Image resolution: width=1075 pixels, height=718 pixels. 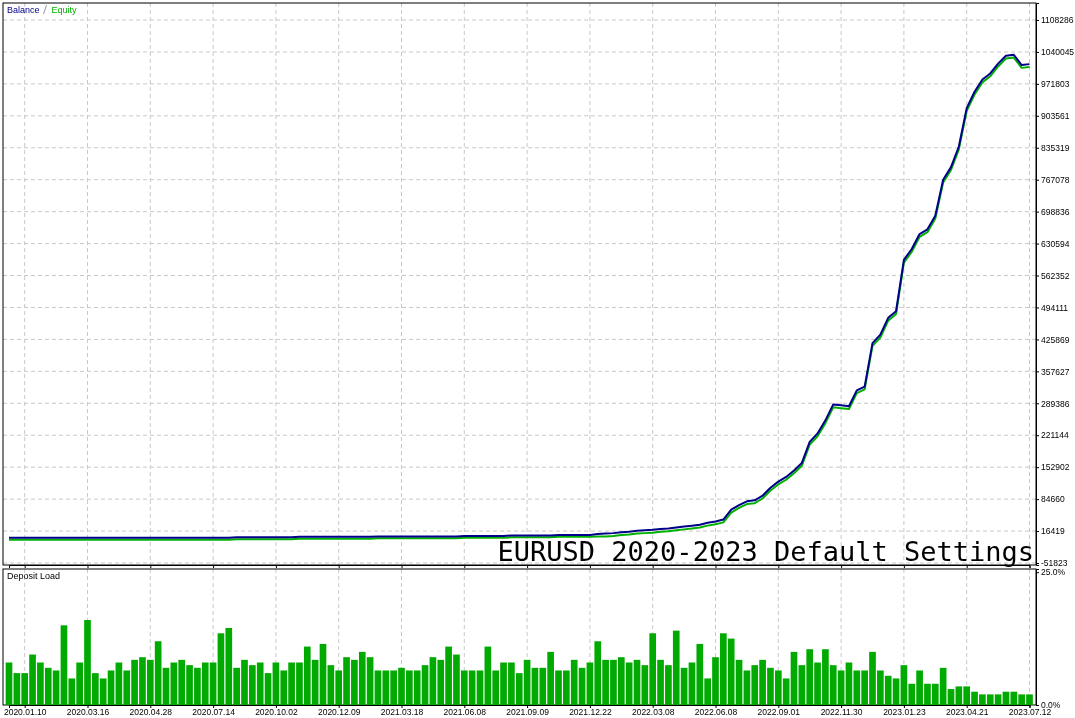 What do you see at coordinates (779, 712) in the screenshot?
I see `x-tick-label: 2022.09.01` at bounding box center [779, 712].